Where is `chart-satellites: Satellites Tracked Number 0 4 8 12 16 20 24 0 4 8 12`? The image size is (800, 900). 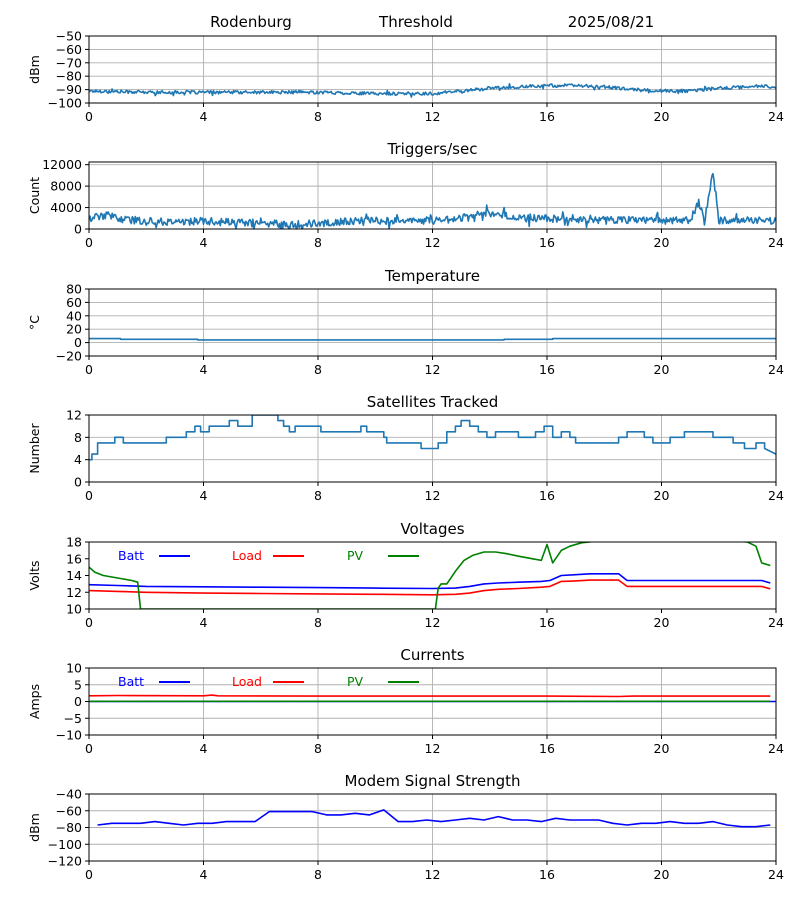
chart-satellites: Satellites Tracked Number 0 4 8 12 16 20 24 0 4 8 12 is located at coordinates (405, 448).